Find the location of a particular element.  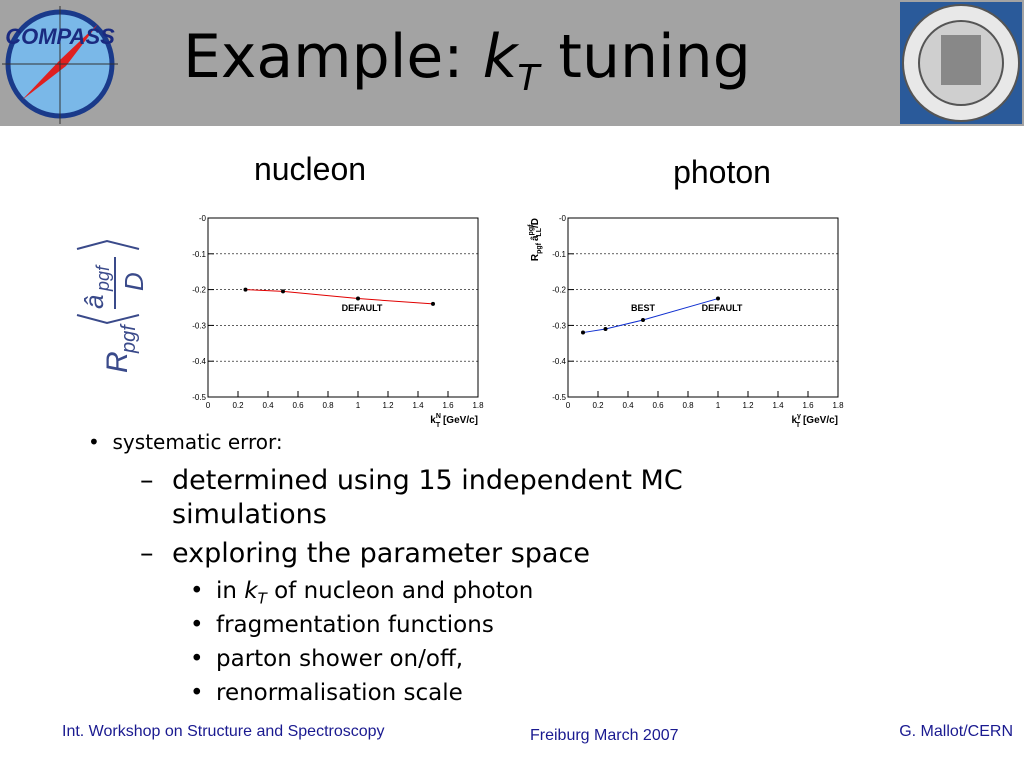

bullet-text: parton shower on/off, is located at coordinates (340, 659).